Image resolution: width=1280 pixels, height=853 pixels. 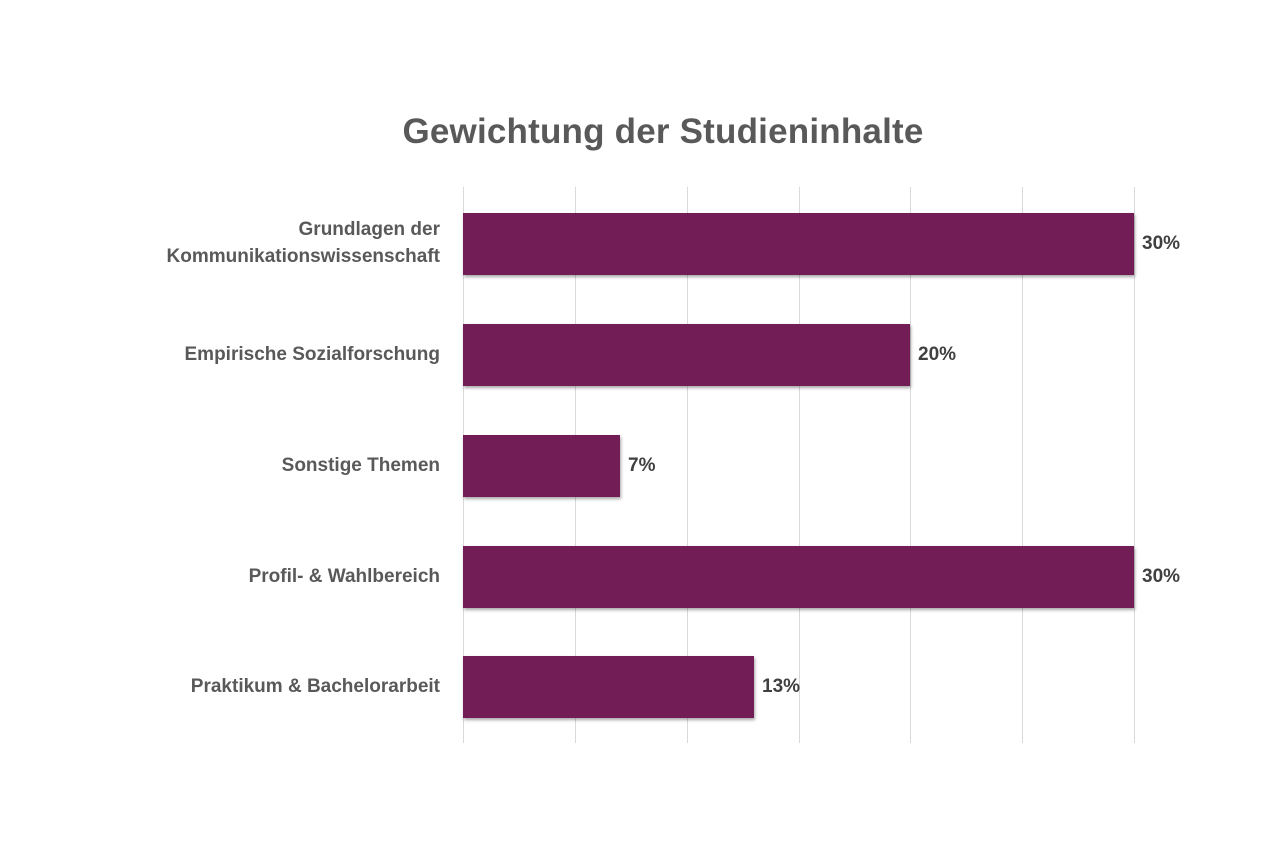 I want to click on category-label-line: Sonstige Themen, so click(x=360, y=465).